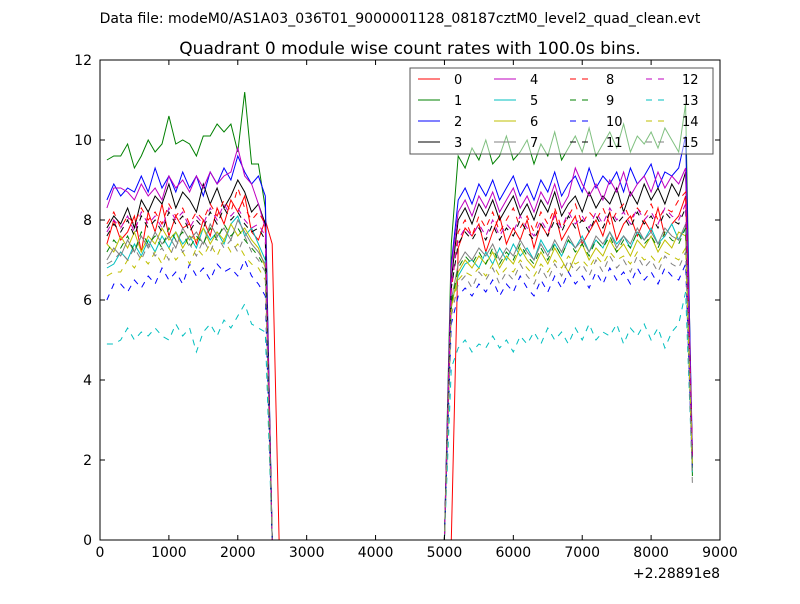 The height and width of the screenshot is (604, 800). Describe the element at coordinates (458, 101) in the screenshot. I see `legend-label-1: 1` at that location.